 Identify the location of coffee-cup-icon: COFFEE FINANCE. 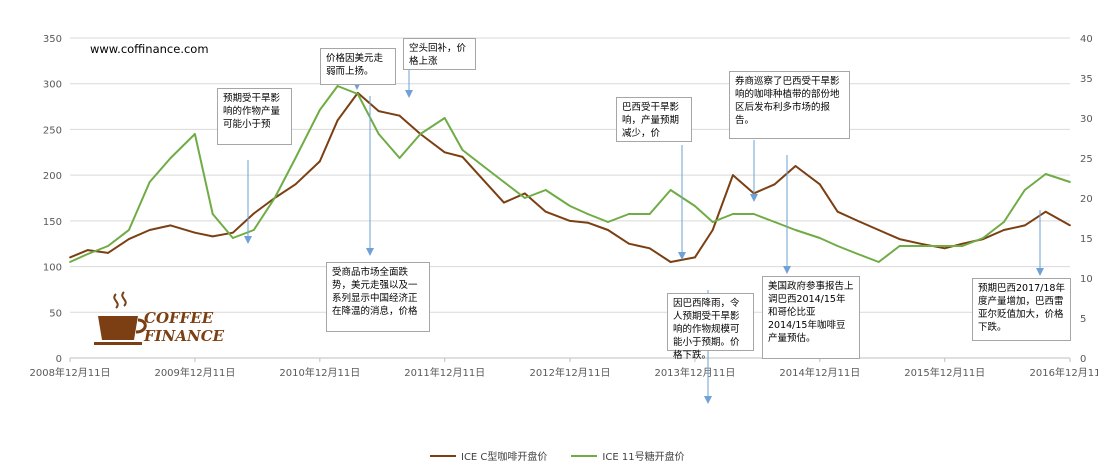
(159, 318).